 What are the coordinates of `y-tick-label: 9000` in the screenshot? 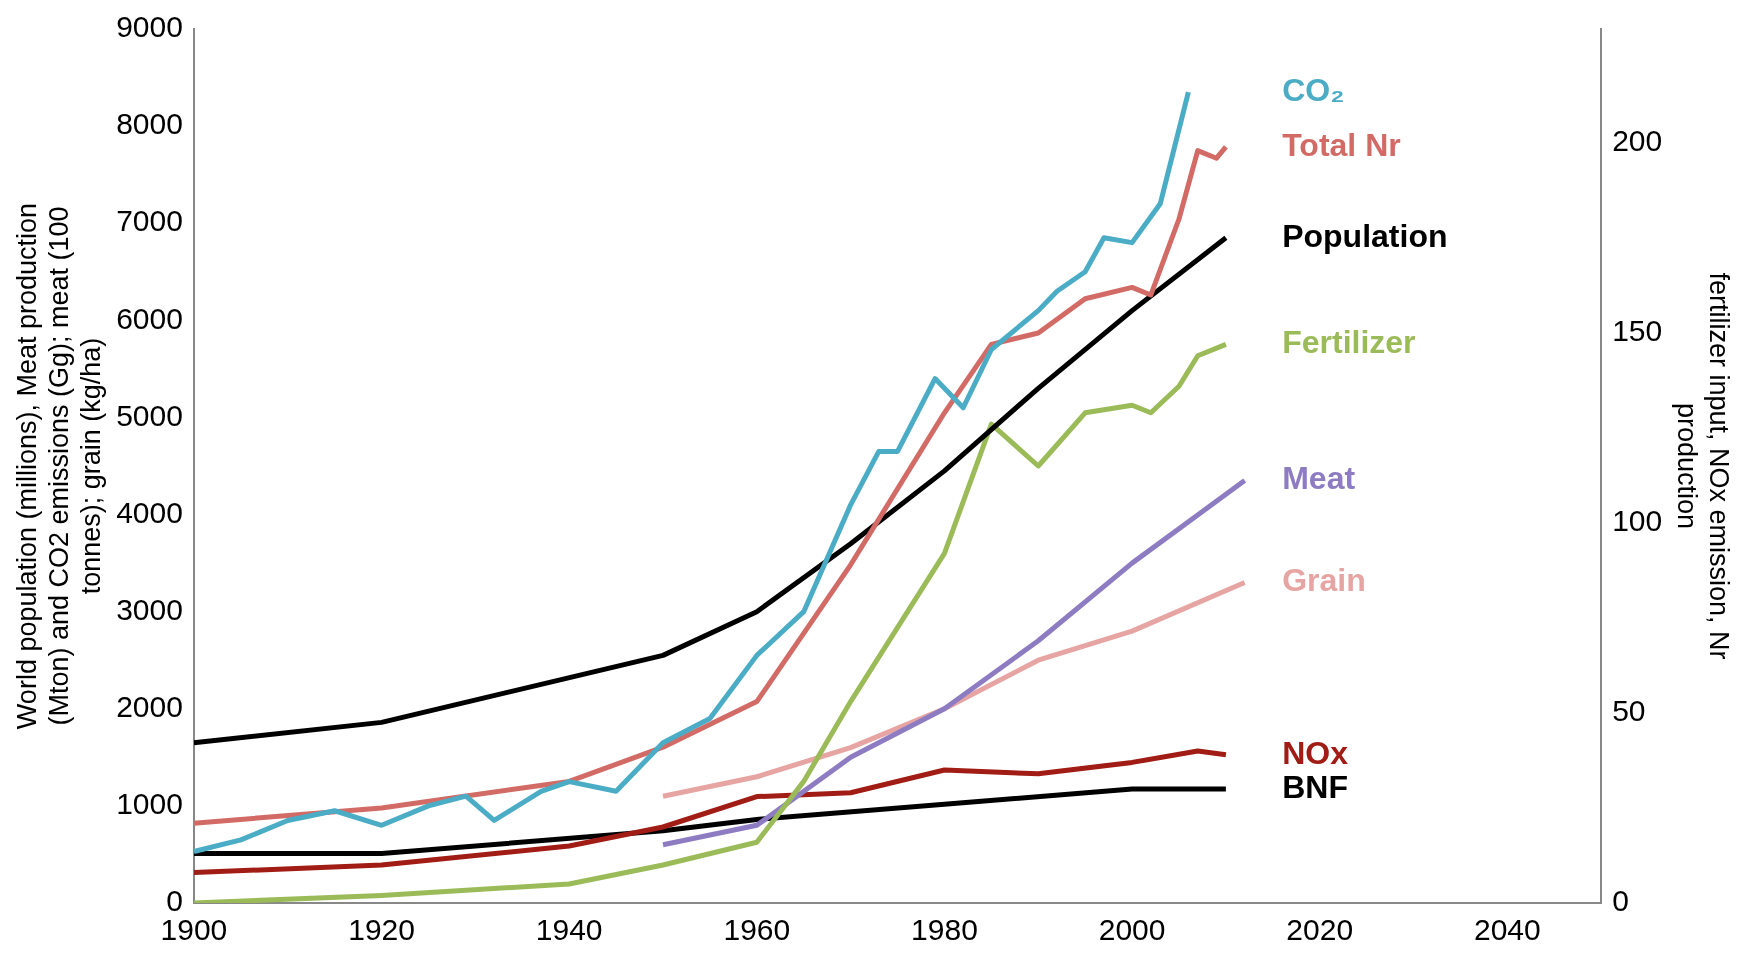 It's located at (149, 27).